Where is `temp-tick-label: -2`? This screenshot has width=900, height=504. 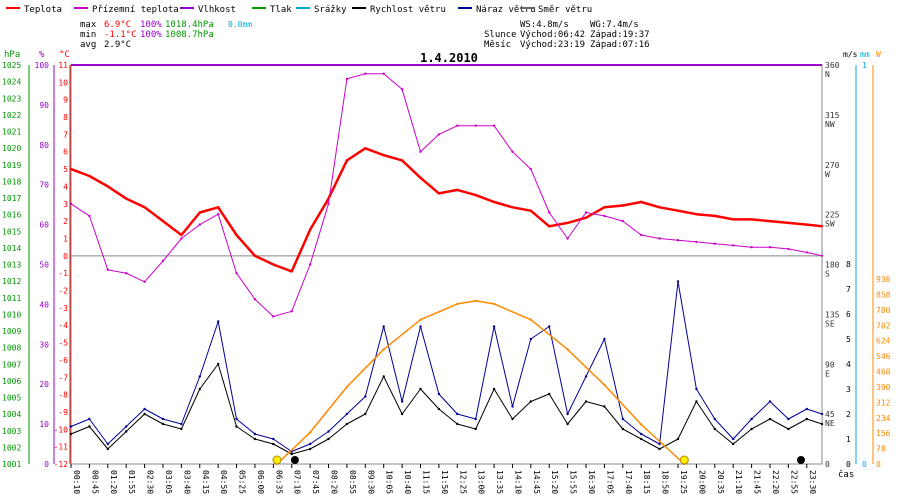
temp-tick-label: -2 is located at coordinates (63, 291).